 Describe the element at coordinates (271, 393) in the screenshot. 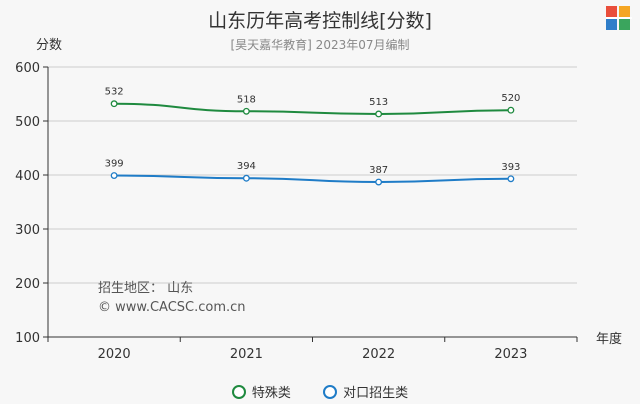

I see `legend-label-series-1: 特殊类` at that location.